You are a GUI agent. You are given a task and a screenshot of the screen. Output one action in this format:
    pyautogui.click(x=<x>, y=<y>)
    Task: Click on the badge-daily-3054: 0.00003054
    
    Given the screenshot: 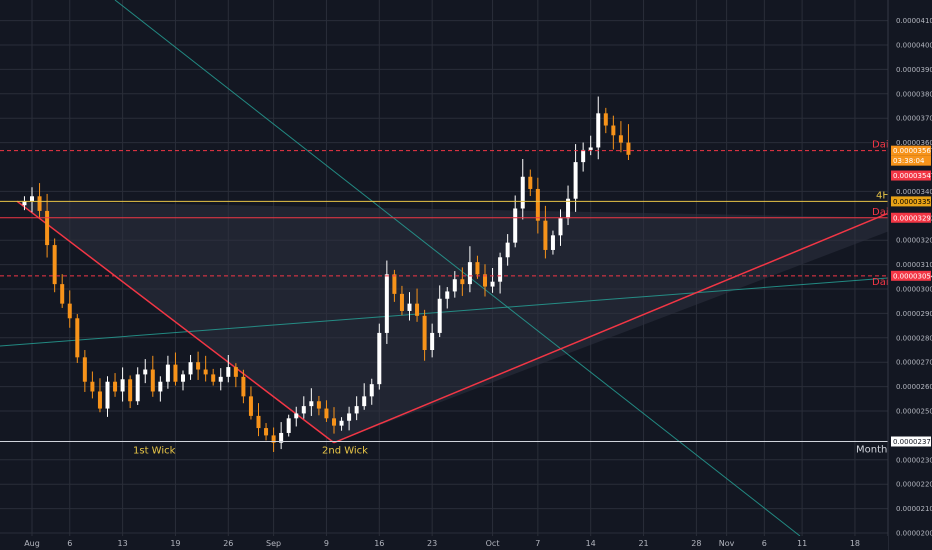 What is the action you would take?
    pyautogui.click(x=911, y=275)
    